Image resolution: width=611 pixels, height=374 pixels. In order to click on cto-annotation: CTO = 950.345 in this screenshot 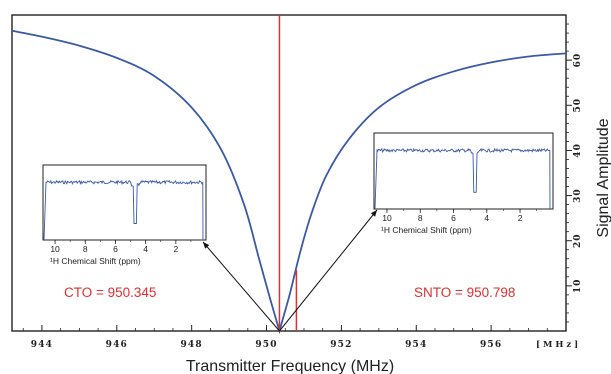, I will do `click(110, 292)`.